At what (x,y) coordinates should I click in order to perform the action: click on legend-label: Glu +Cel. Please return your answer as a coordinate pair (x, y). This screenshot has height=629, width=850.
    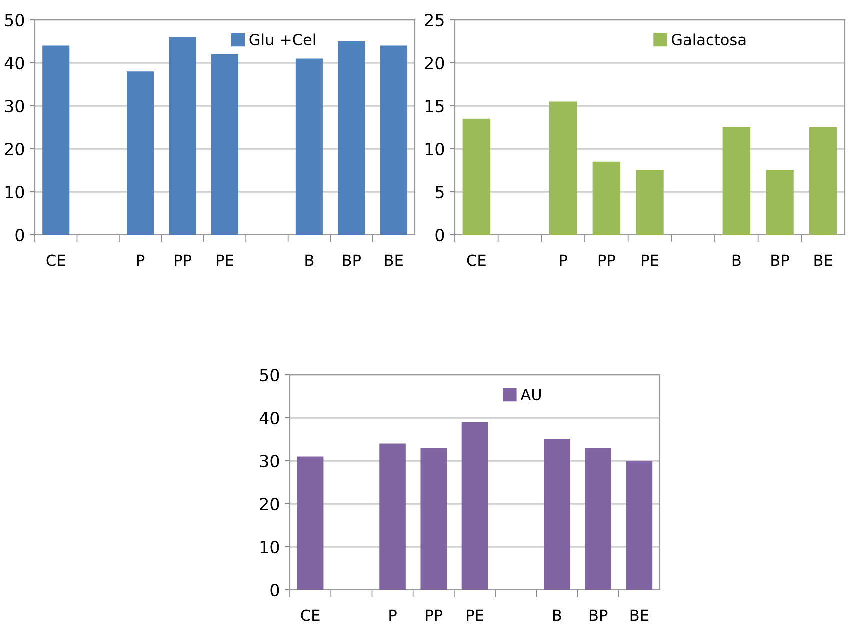
    Looking at the image, I should click on (283, 40).